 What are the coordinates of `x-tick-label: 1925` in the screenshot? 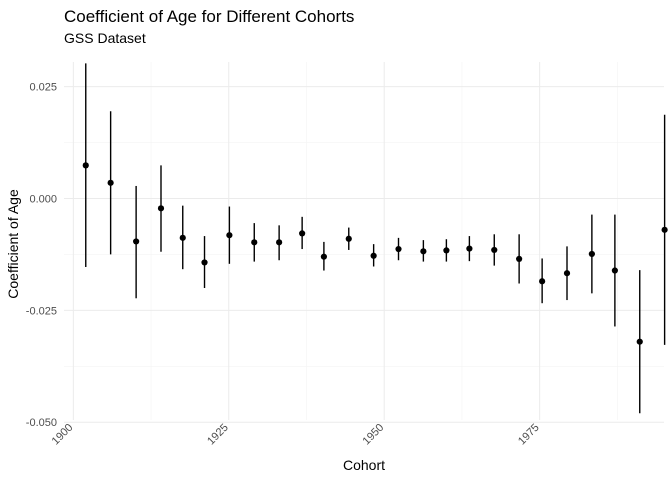 It's located at (218, 435).